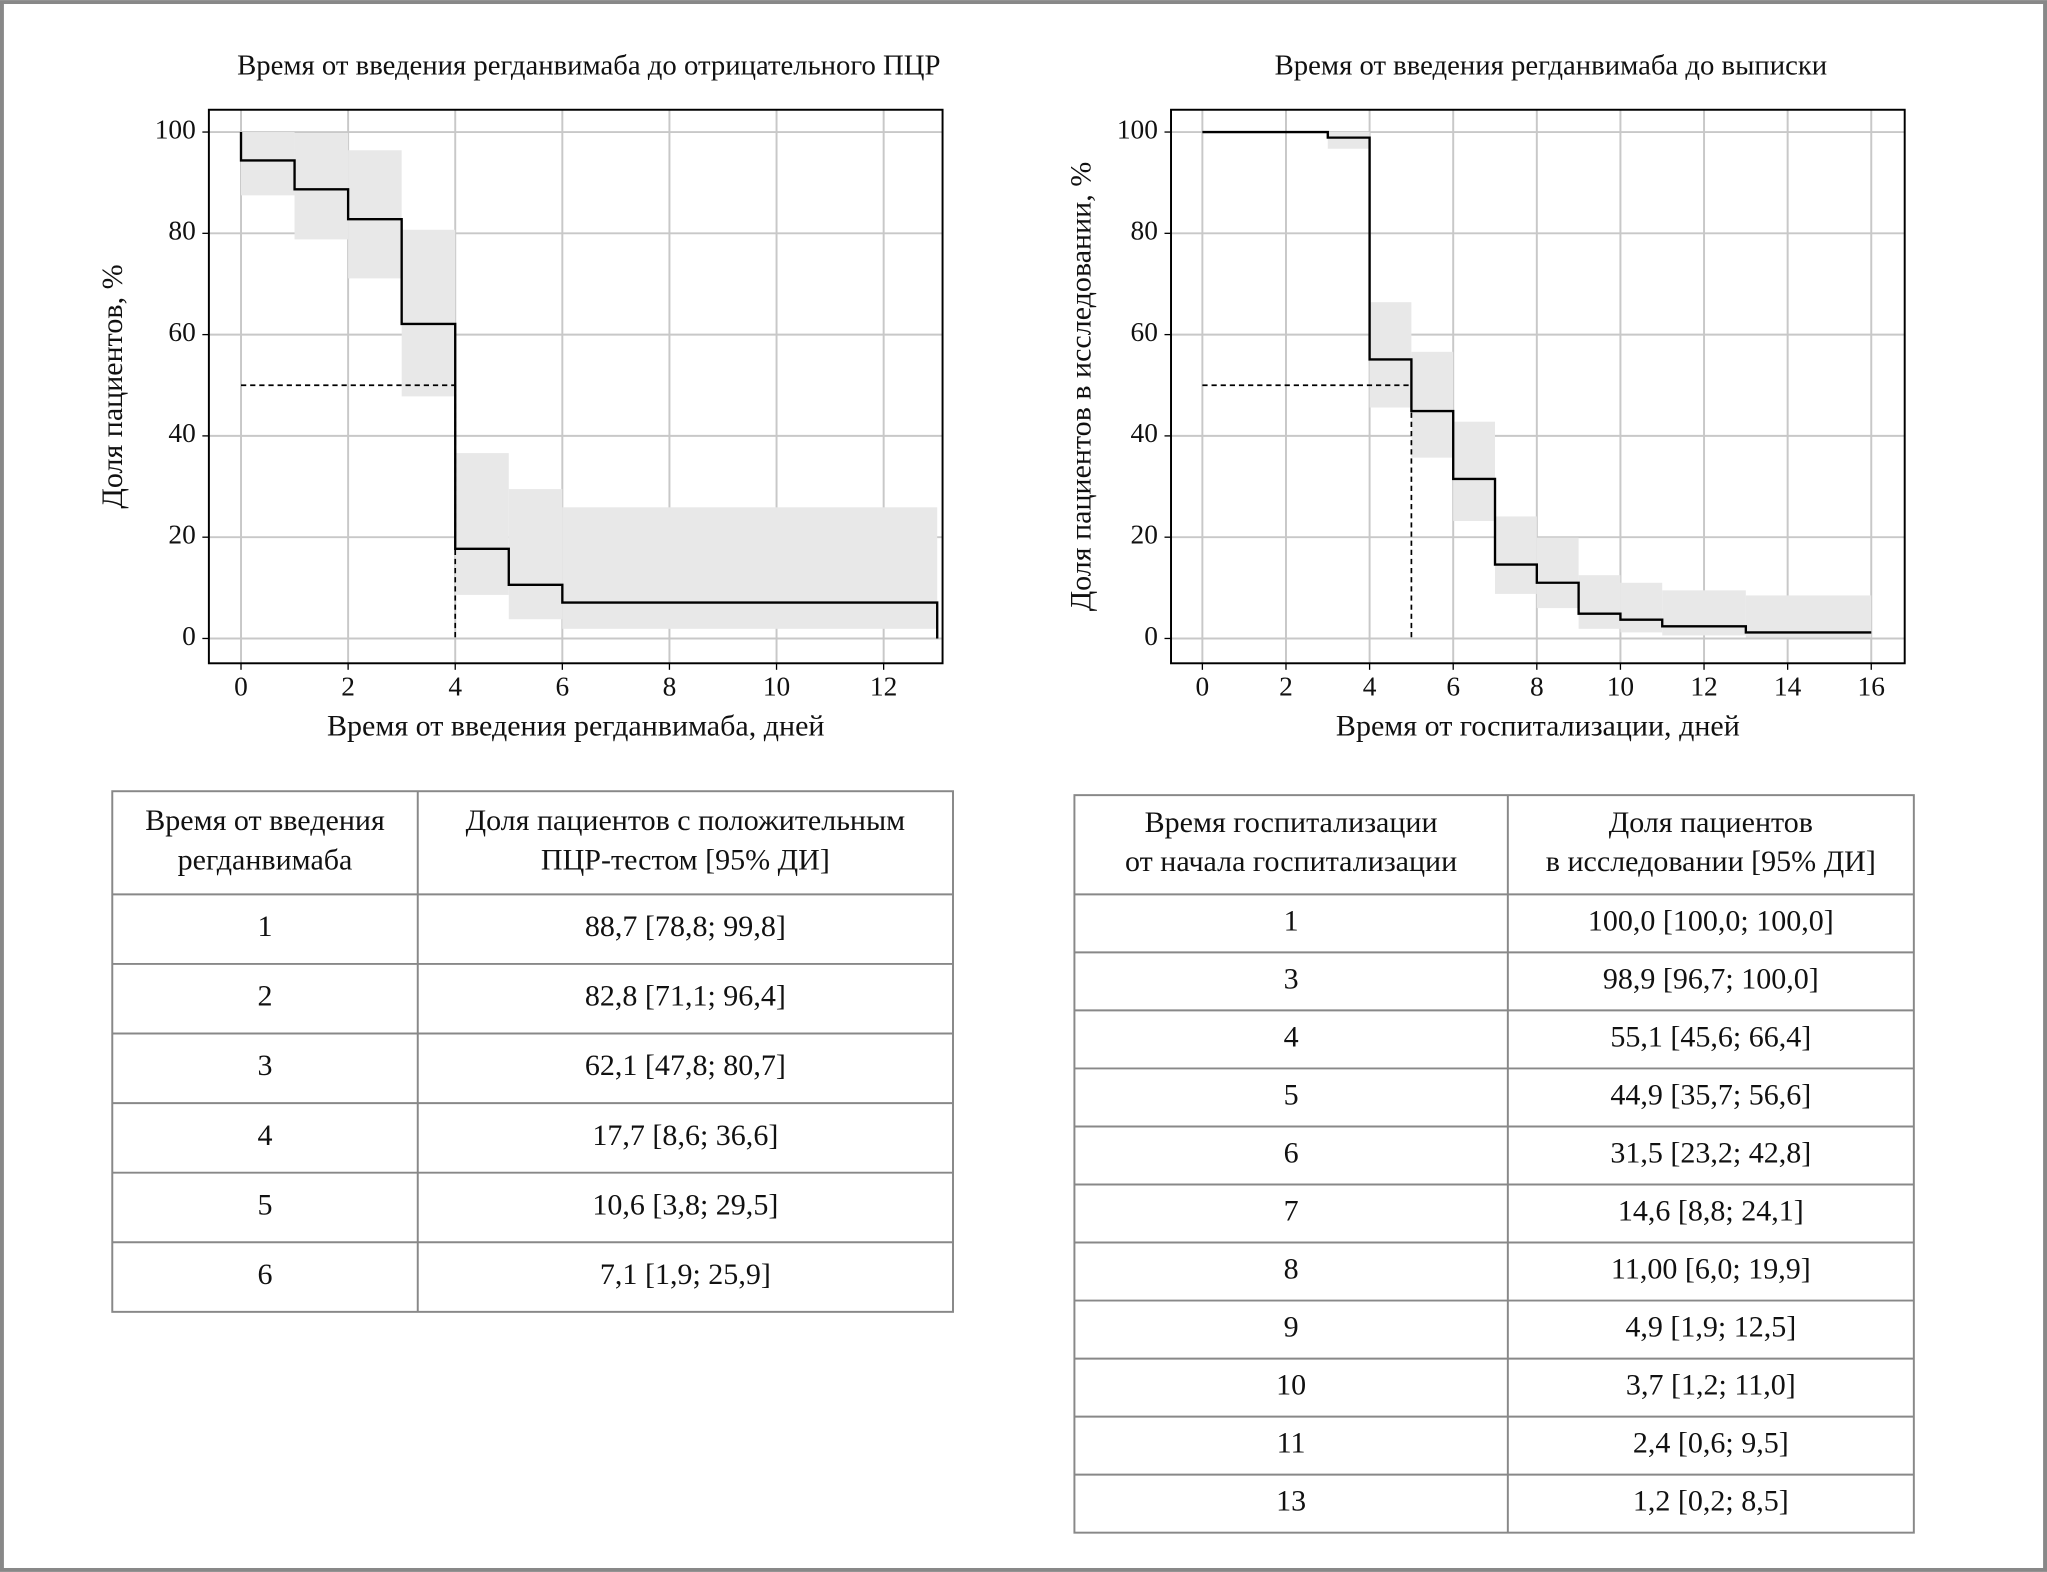 The width and height of the screenshot is (2047, 1572). Describe the element at coordinates (576, 725) in the screenshot. I see `x-axis-label: Время от введения регданвимаба, дней` at that location.